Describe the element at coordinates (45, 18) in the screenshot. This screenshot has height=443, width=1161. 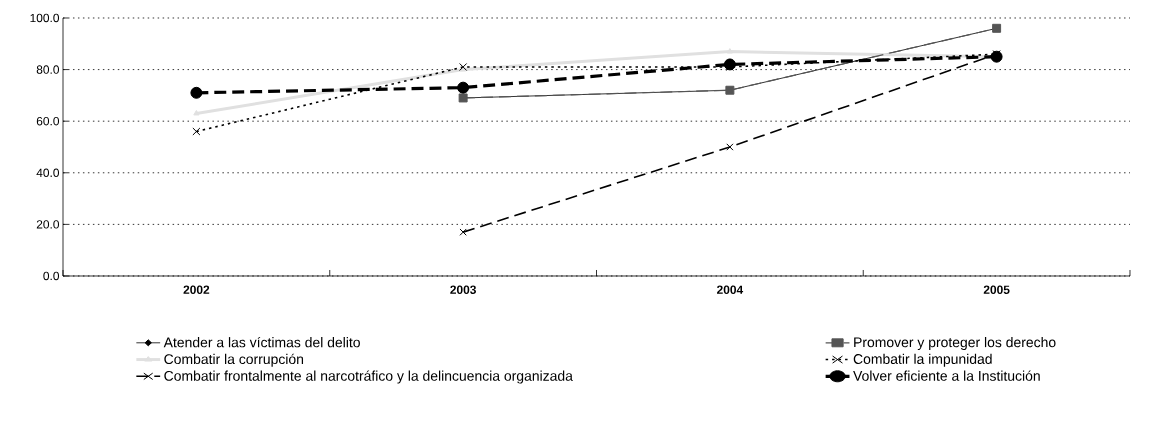
I see `y-tick-label: 100.0` at that location.